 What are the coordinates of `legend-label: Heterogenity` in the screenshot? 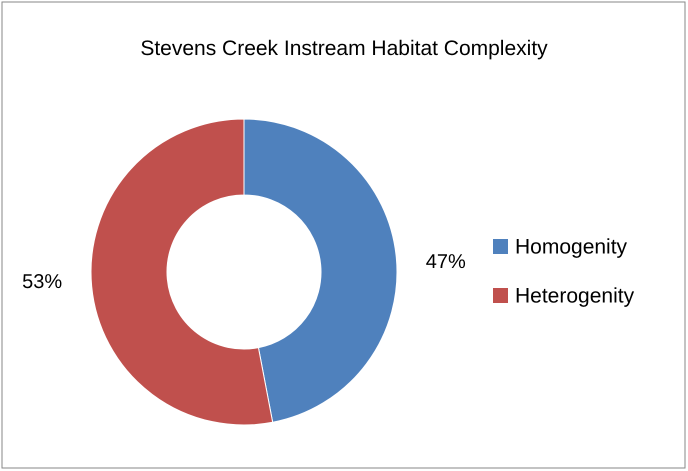 It's located at (575, 296).